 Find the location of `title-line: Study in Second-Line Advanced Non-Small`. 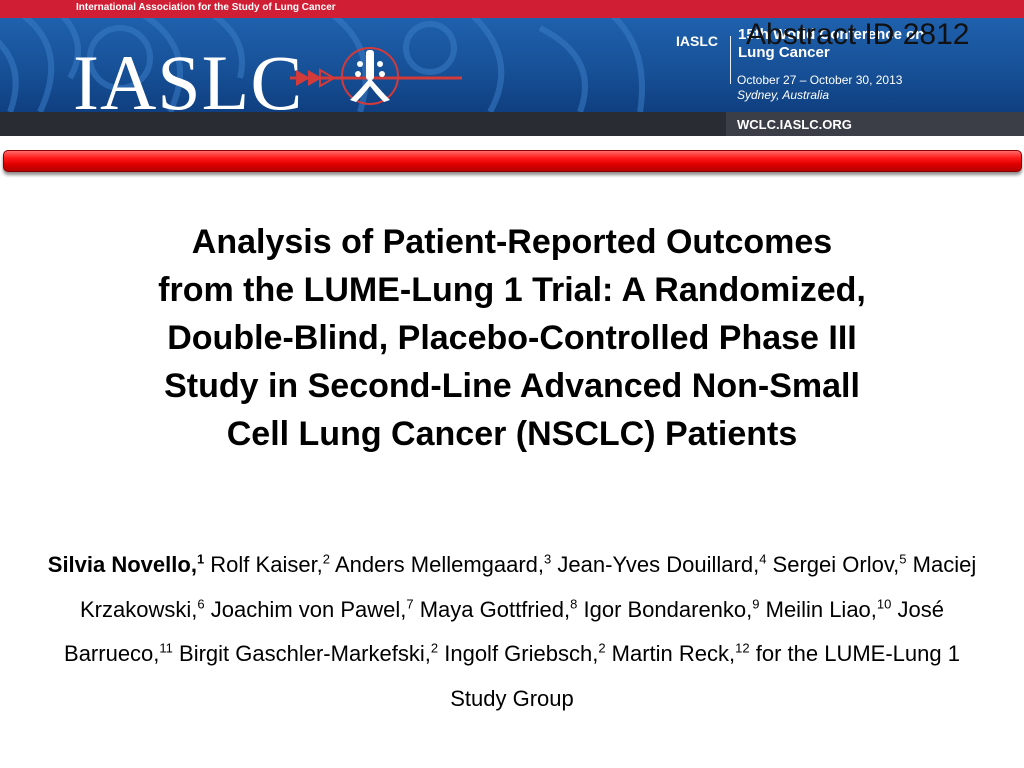

title-line: Study in Second-Line Advanced Non-Small is located at coordinates (512, 386).